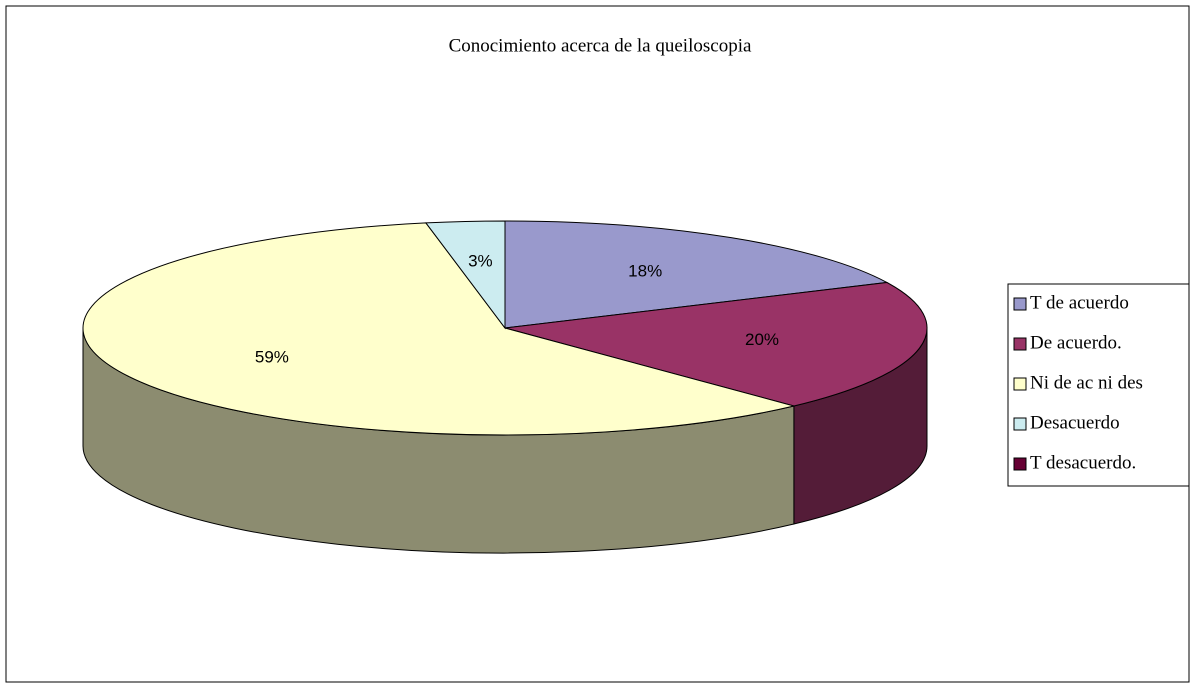  I want to click on legend-label: T de acuerdo, so click(1079, 302).